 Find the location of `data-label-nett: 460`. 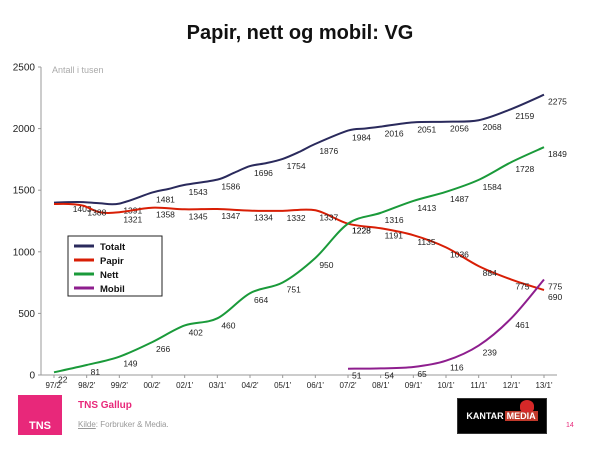

data-label-nett: 460 is located at coordinates (228, 325).